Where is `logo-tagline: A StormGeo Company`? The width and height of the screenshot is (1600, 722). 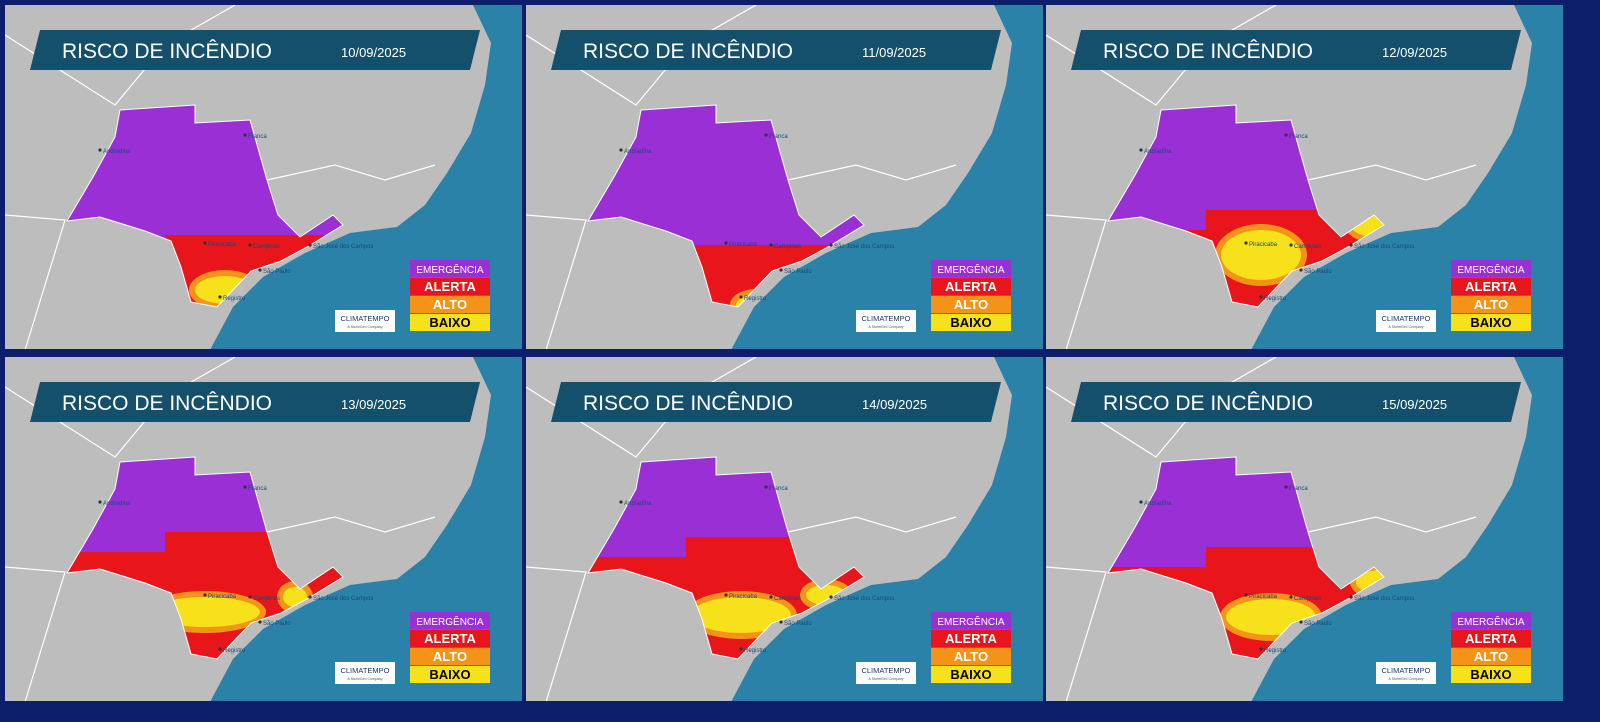 logo-tagline: A StormGeo Company is located at coordinates (1405, 327).